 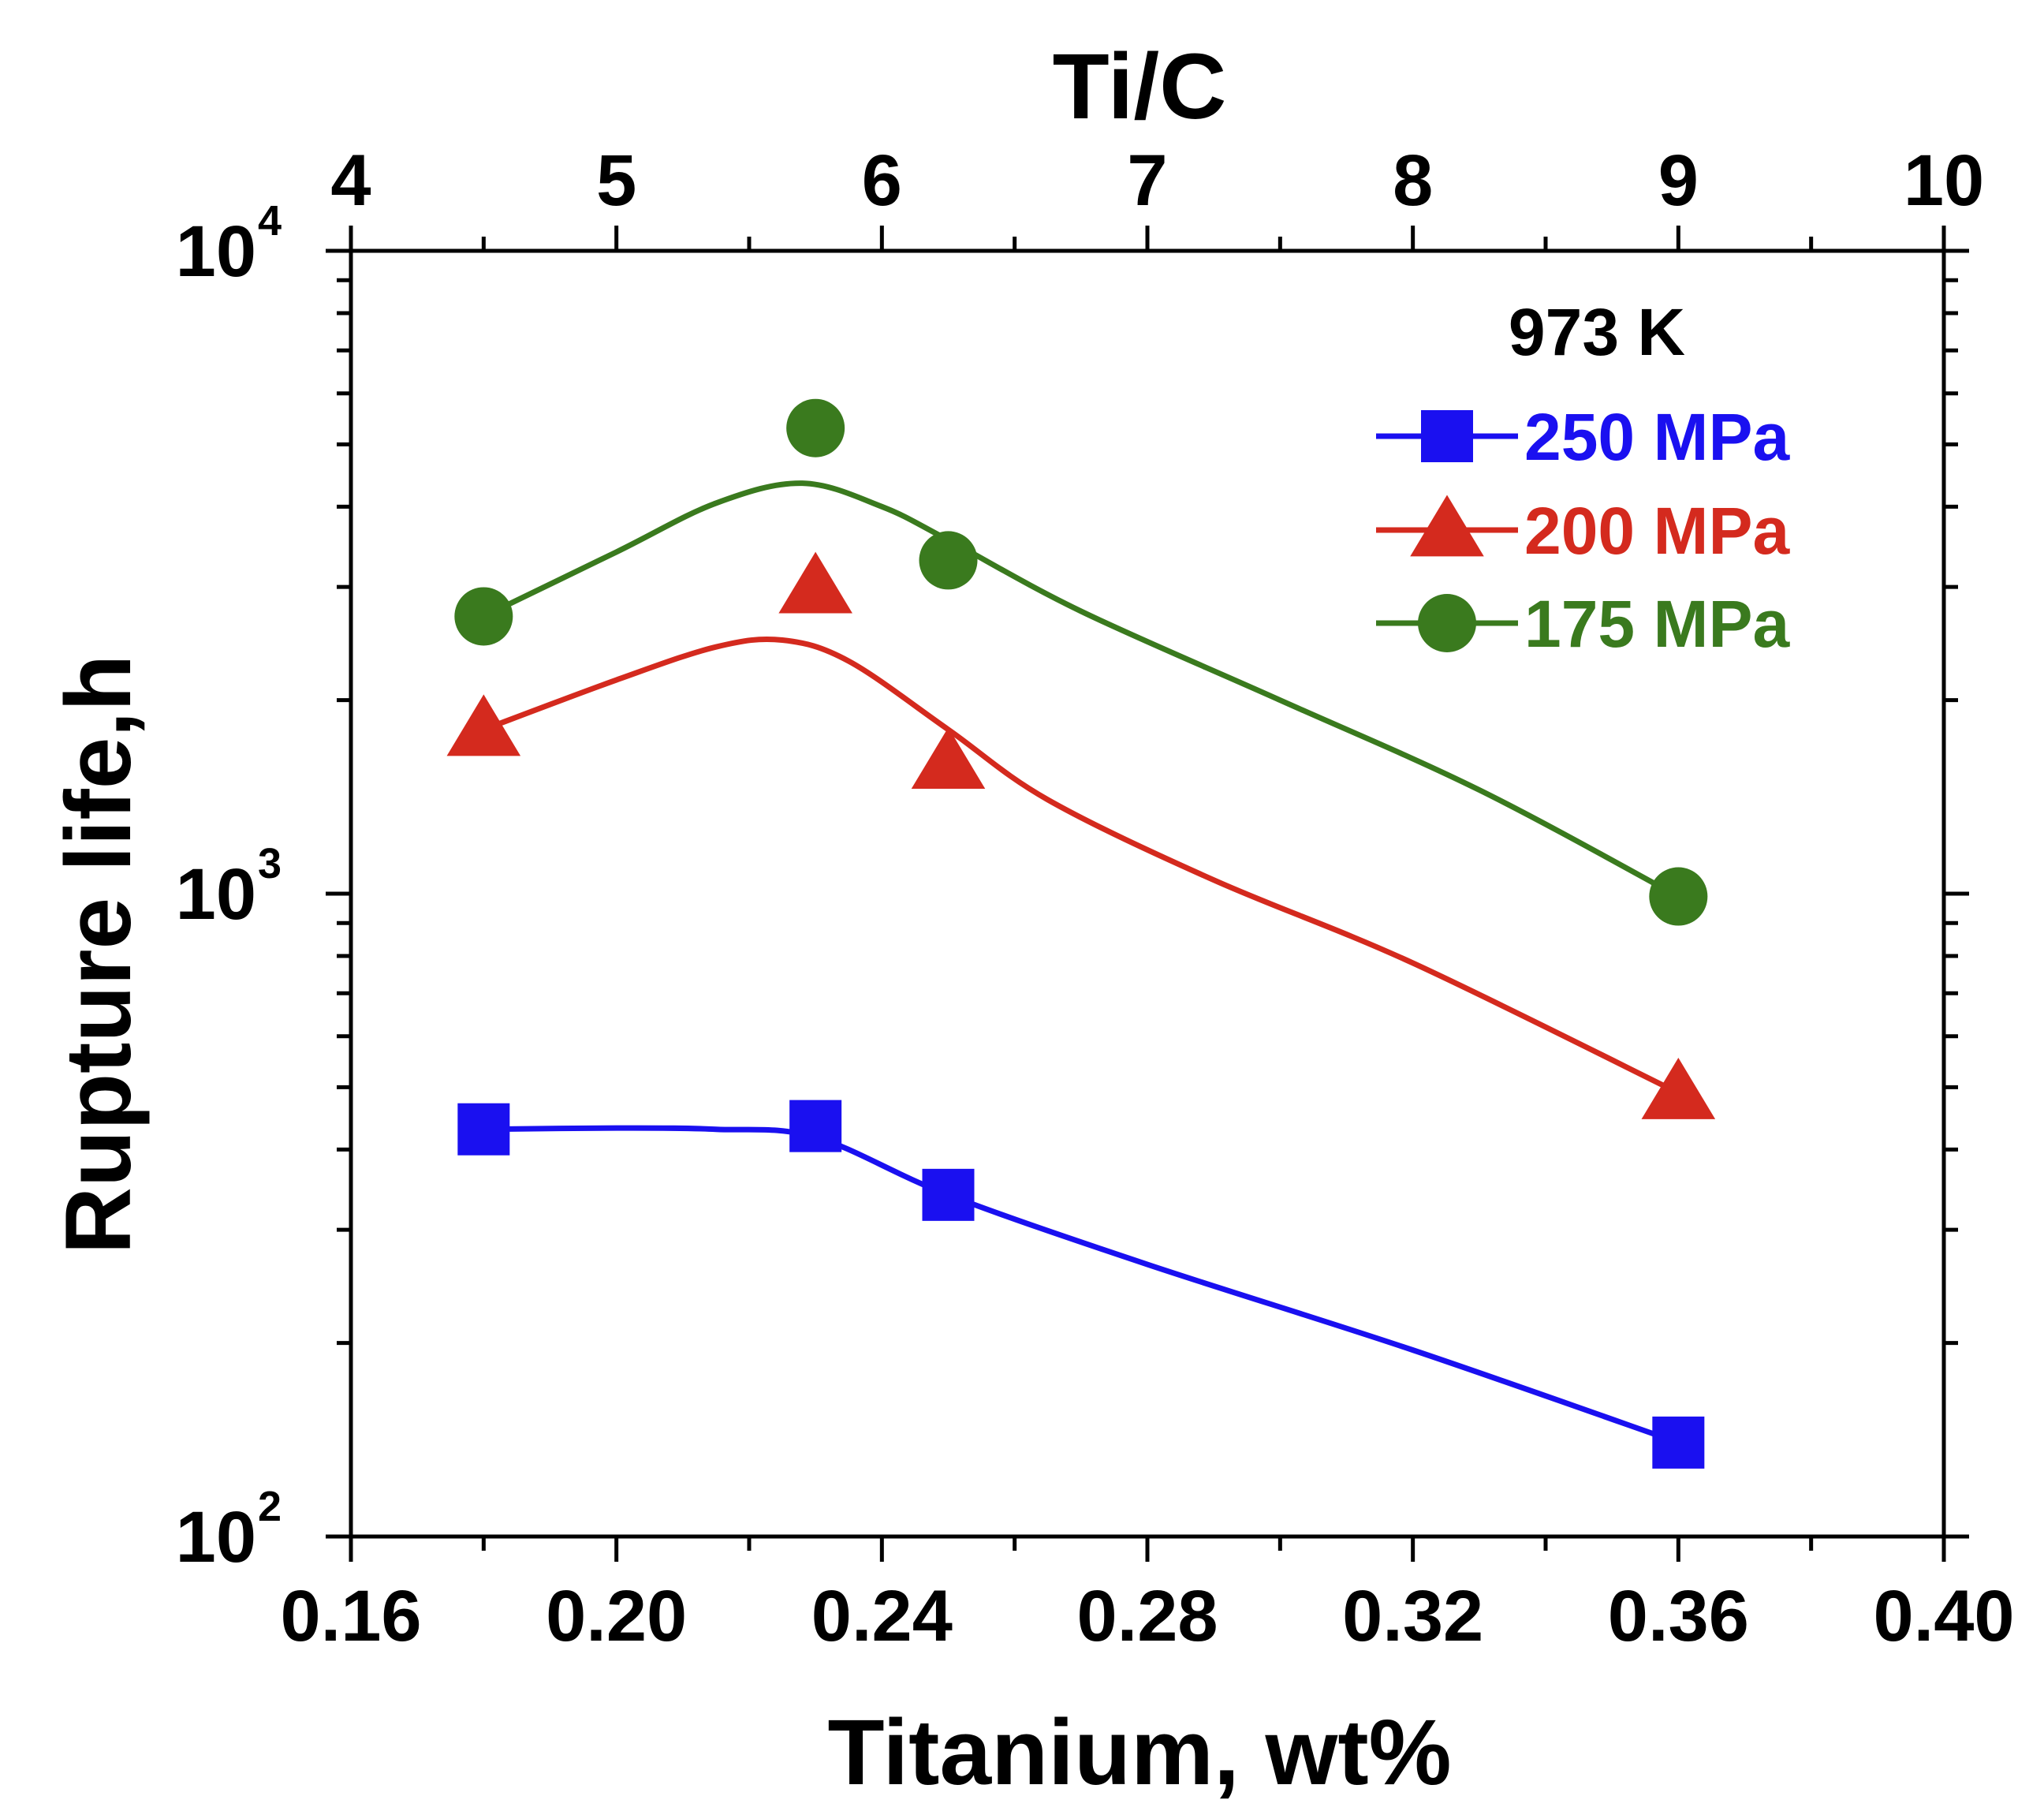 What do you see at coordinates (1139, 1753) in the screenshot?
I see `x-axis-title: Titanium, wt%` at bounding box center [1139, 1753].